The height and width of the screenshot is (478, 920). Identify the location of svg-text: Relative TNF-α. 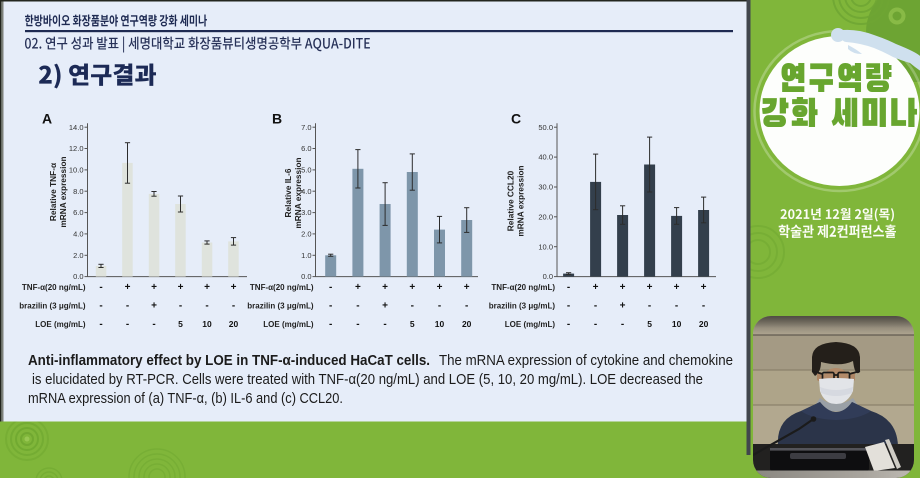
(53, 191).